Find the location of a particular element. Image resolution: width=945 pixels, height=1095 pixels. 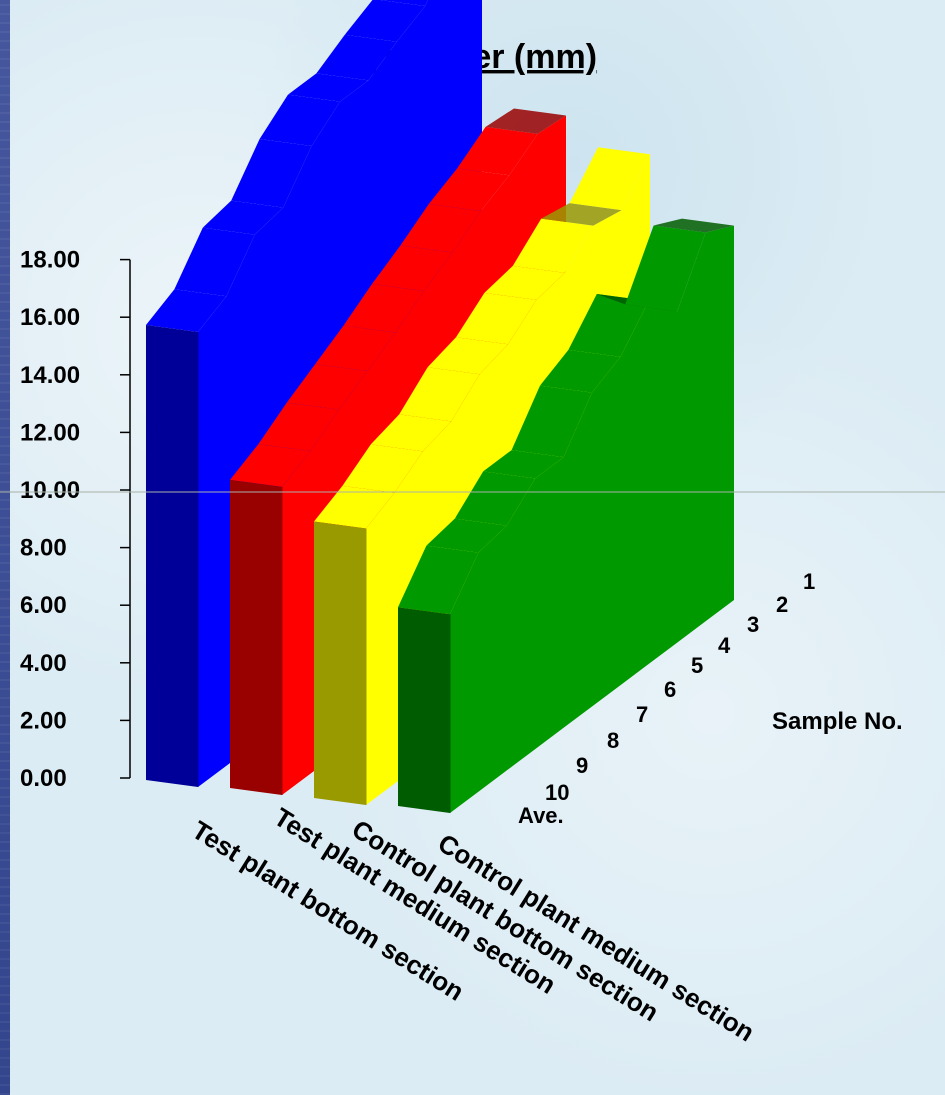

y-tick-label: 18.00 is located at coordinates (50, 260).